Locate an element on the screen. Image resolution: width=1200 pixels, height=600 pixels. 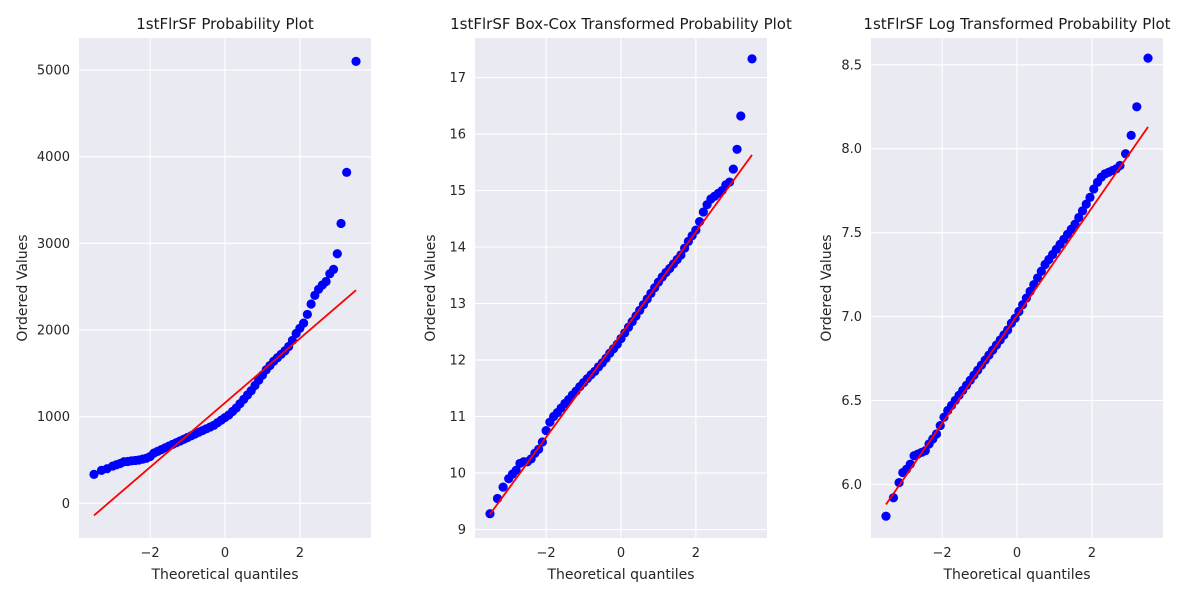
y-tick-label: 16 is located at coordinates (457, 135).